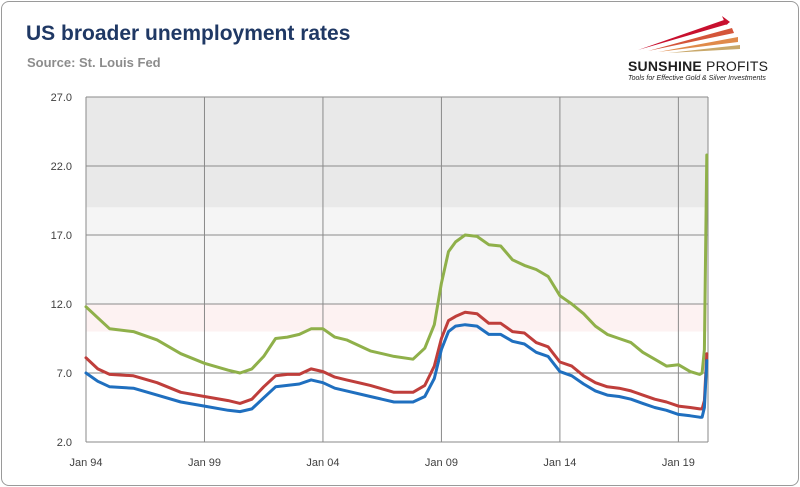 The width and height of the screenshot is (800, 487). I want to click on y-tick-label: 22.0, so click(61, 167).